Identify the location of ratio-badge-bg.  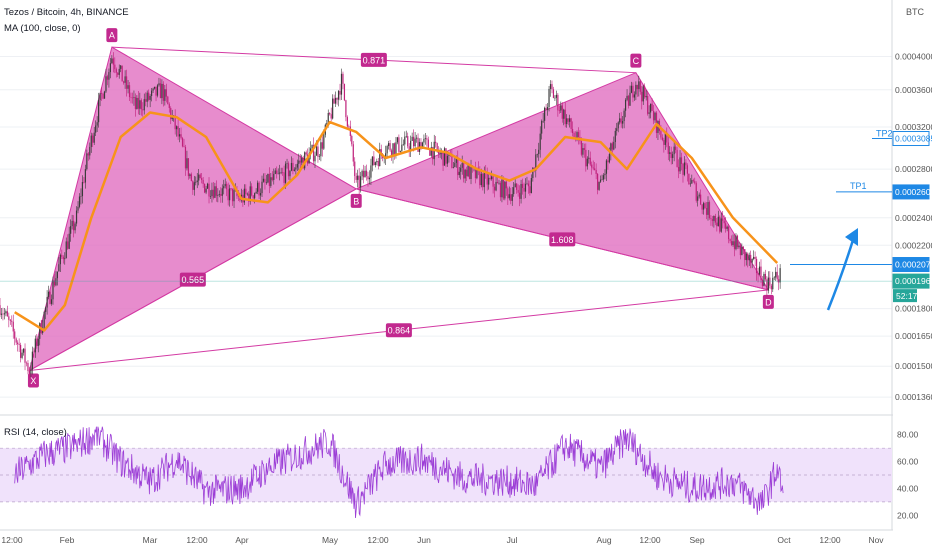
(398, 330).